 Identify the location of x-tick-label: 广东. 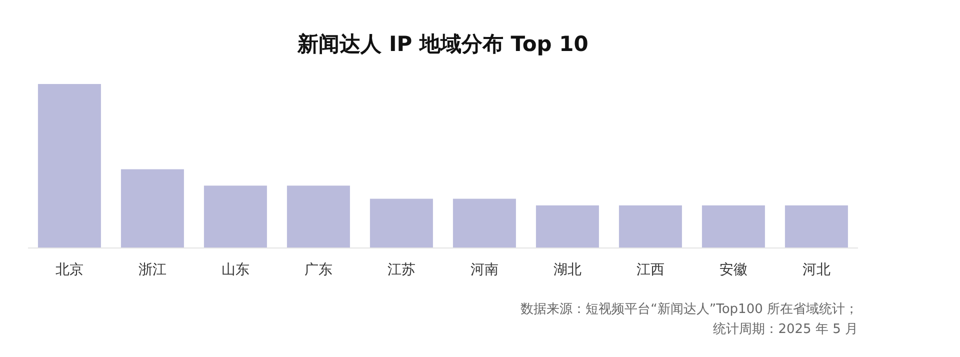
(318, 270).